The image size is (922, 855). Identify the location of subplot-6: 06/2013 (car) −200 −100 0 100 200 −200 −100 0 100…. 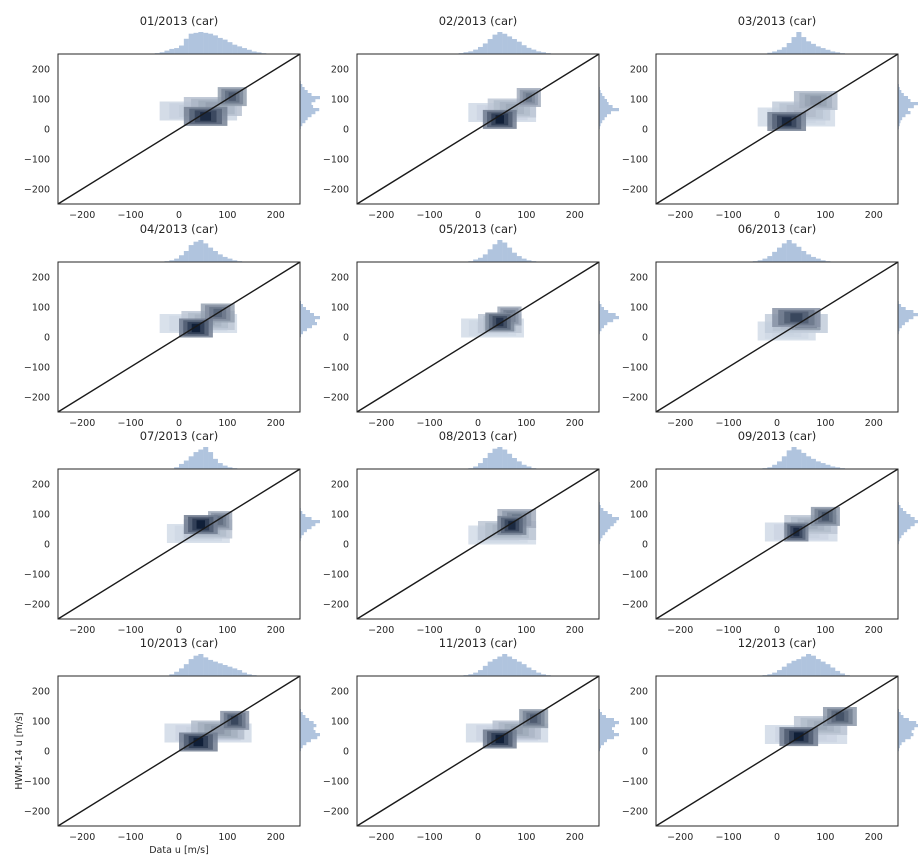
(770, 325).